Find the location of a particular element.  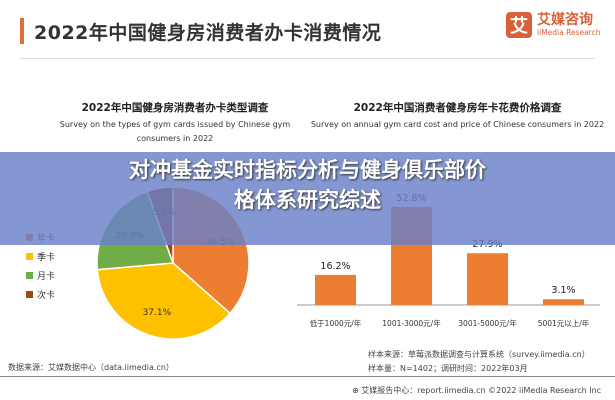

logo: 艾 艾媒咨询 iiMedia Research is located at coordinates (553, 25).